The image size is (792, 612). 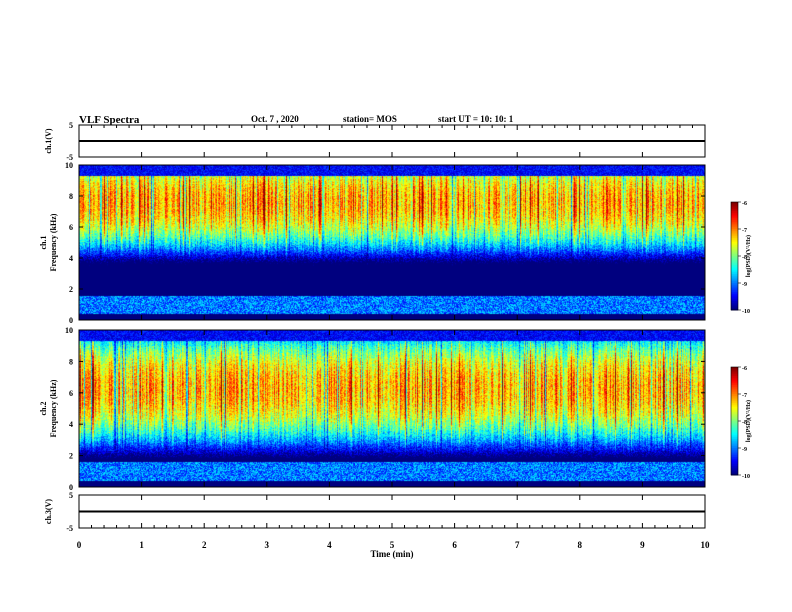 What do you see at coordinates (48, 140) in the screenshot?
I see `y-axis-label: ch.1(V)` at bounding box center [48, 140].